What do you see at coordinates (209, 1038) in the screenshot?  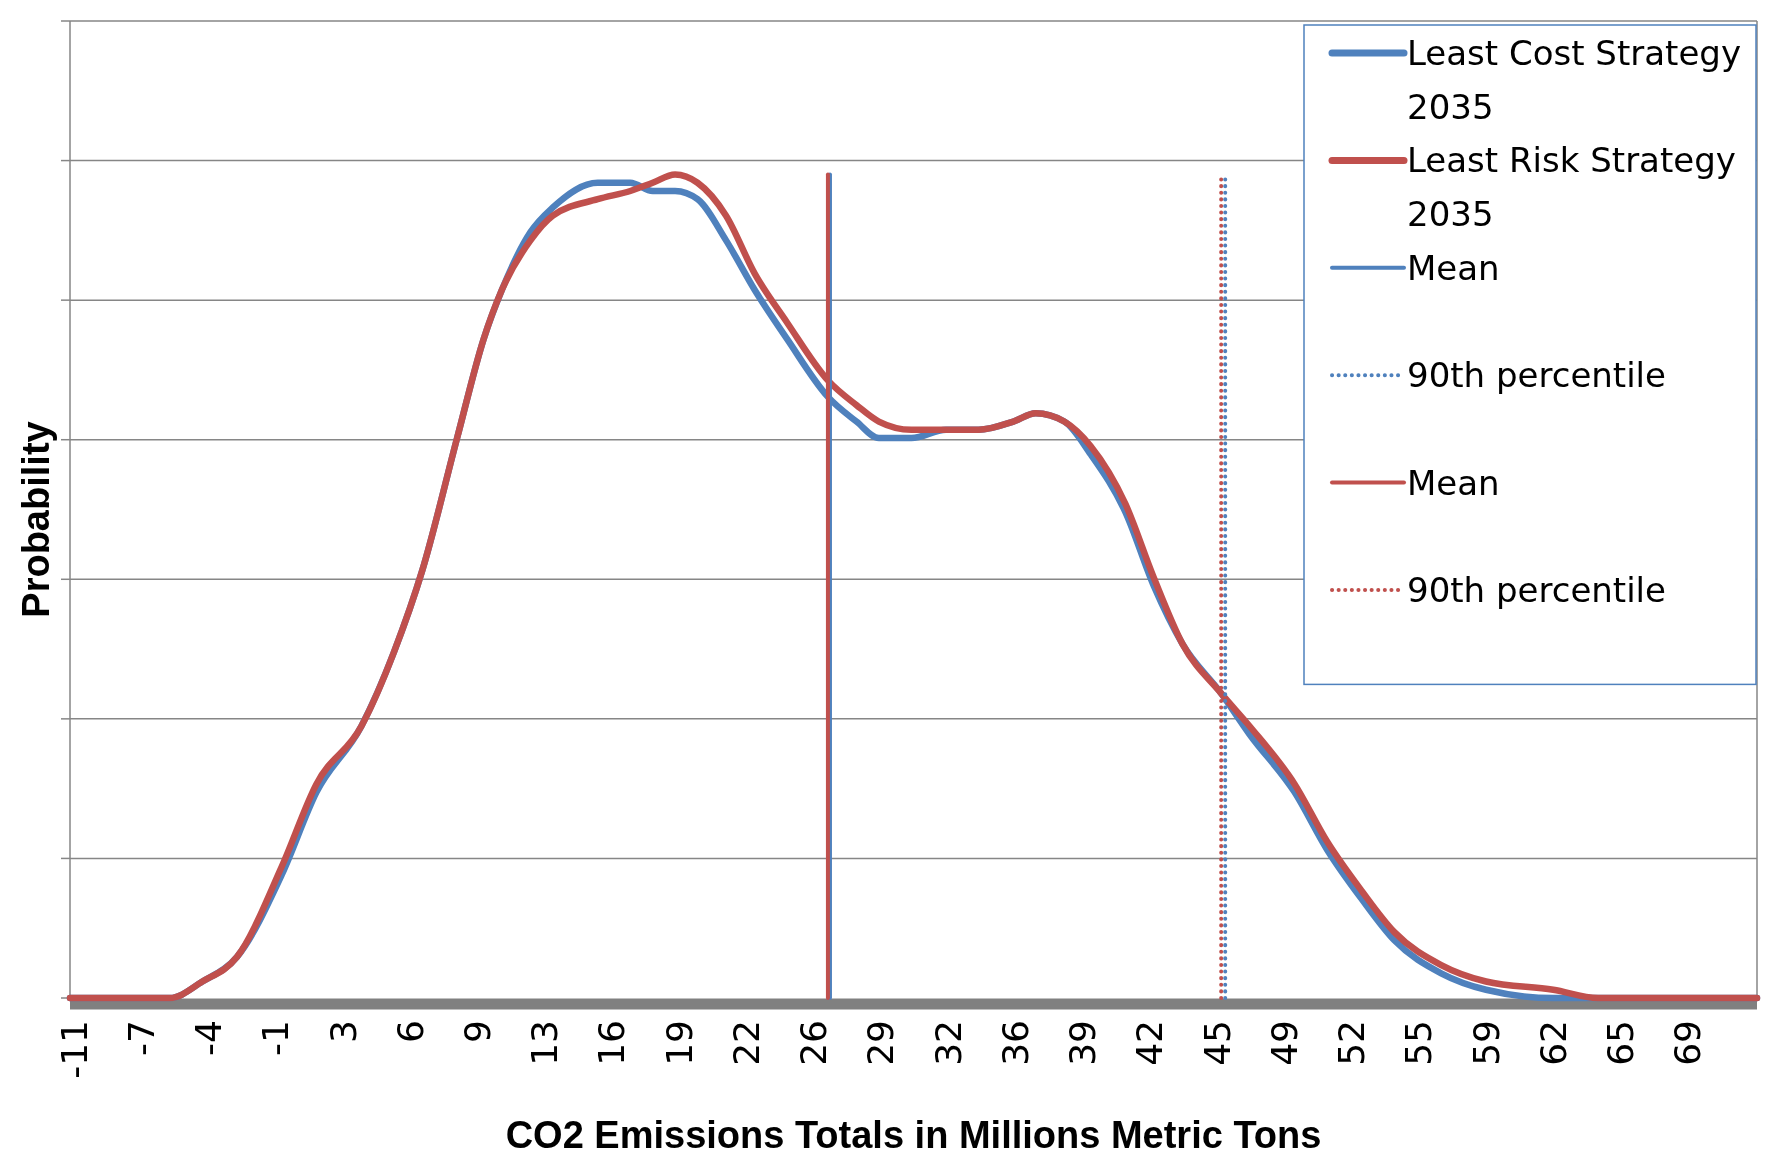 I see `x-tick-label: -4` at bounding box center [209, 1038].